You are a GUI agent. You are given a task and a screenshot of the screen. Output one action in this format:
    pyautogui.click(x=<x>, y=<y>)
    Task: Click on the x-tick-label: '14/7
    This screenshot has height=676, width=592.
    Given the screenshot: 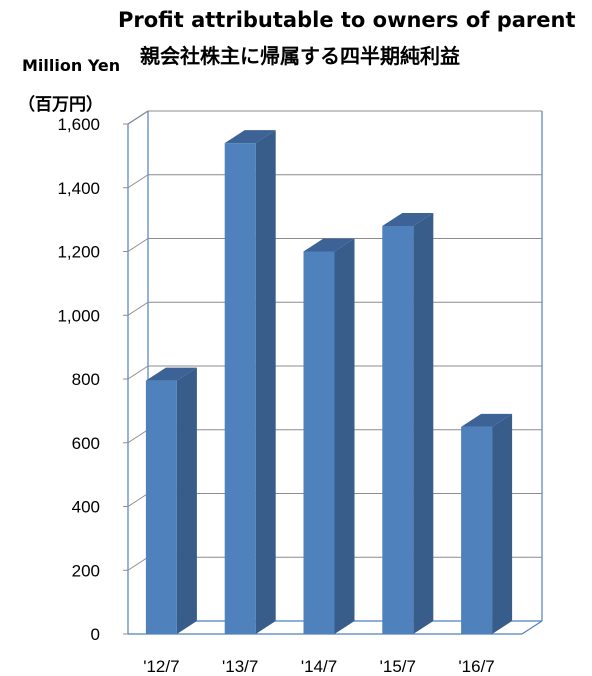 What is the action you would take?
    pyautogui.click(x=319, y=666)
    